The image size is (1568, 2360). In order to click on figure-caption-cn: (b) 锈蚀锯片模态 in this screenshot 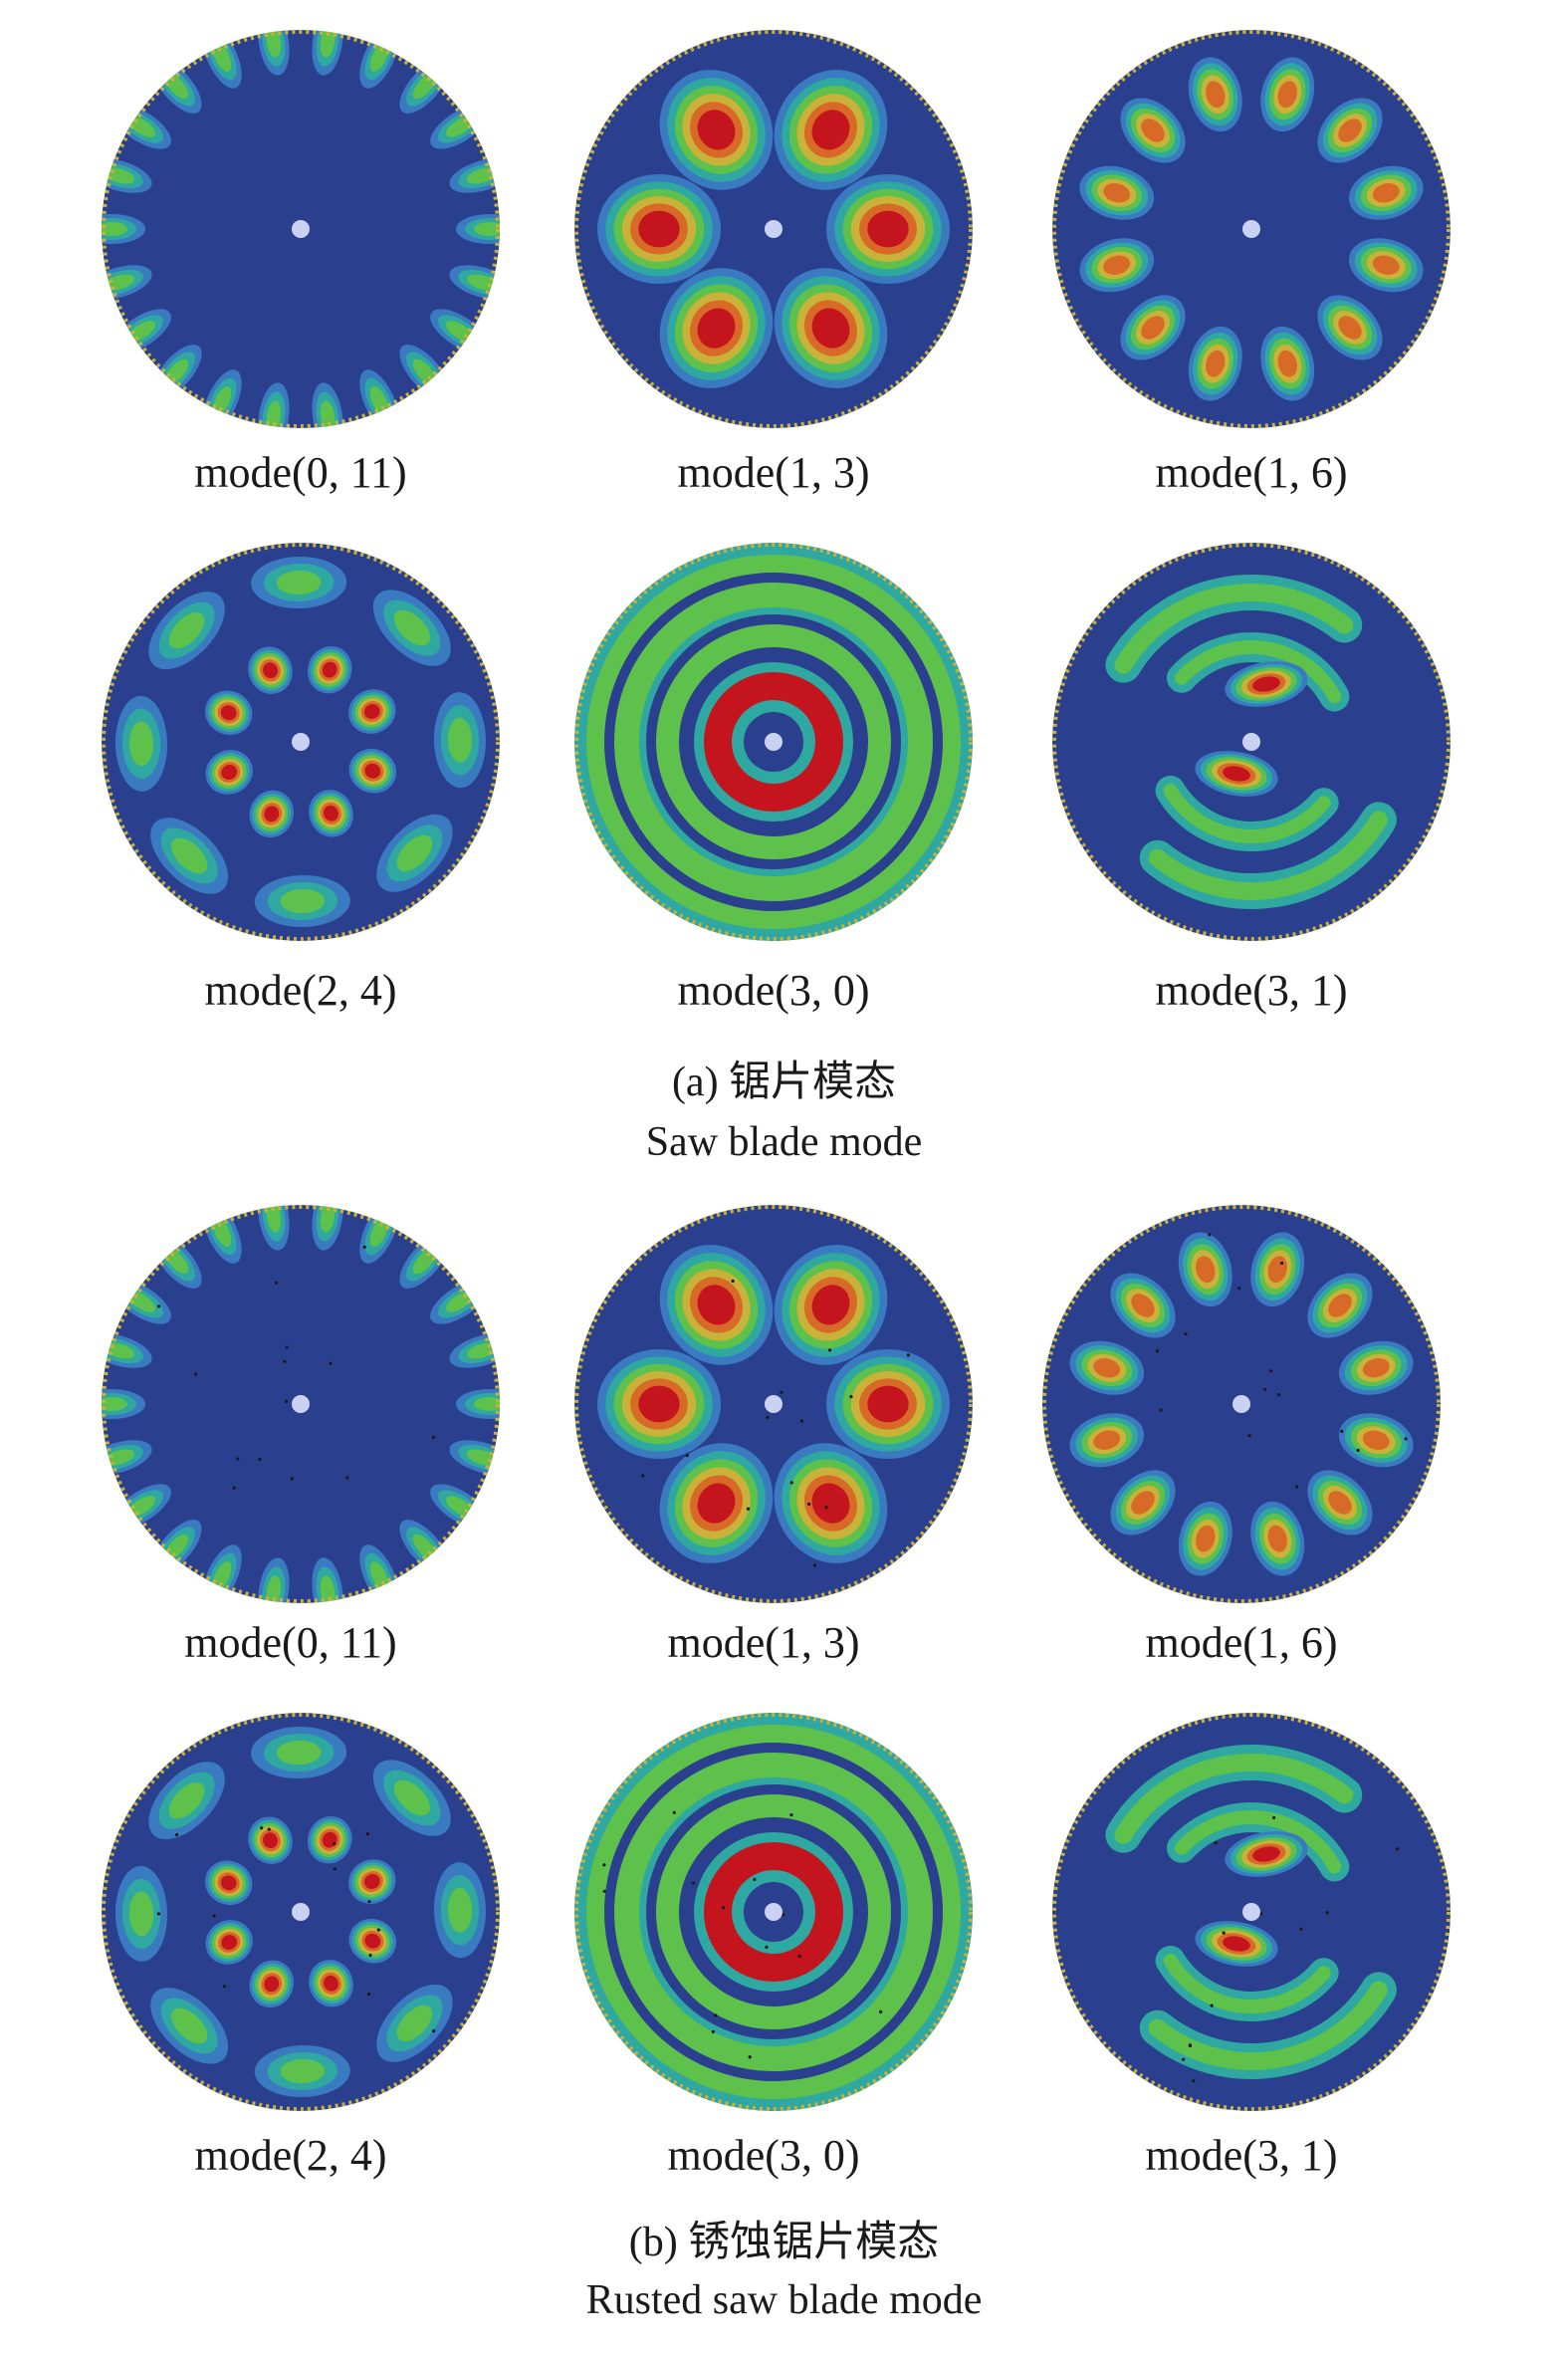, I will do `click(784, 2242)`.